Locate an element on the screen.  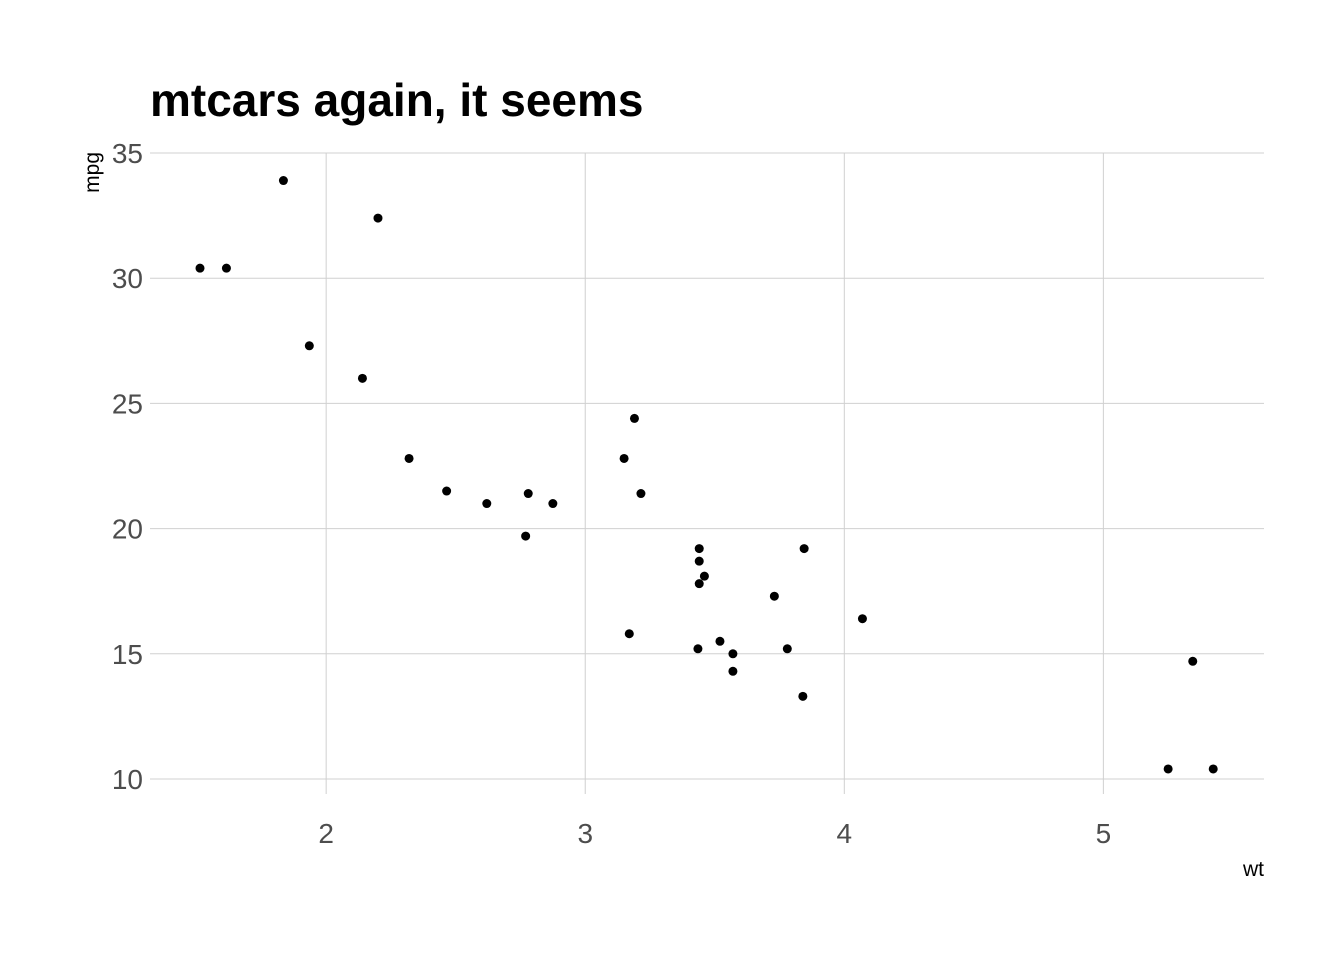
x-tick-label: 4 is located at coordinates (845, 833).